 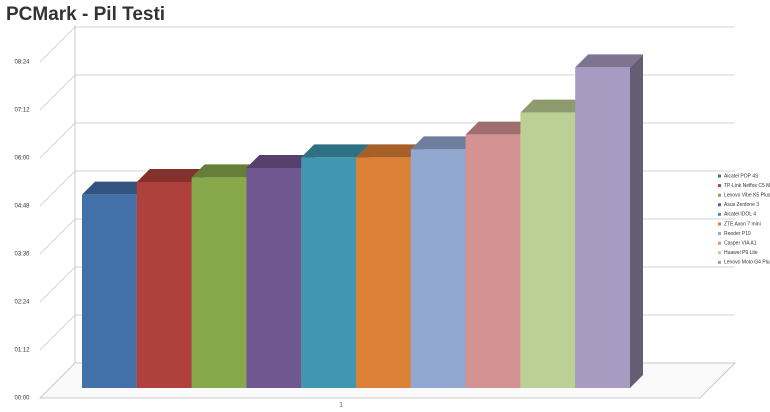 I want to click on y-tick-label: 07:12, so click(x=22, y=111).